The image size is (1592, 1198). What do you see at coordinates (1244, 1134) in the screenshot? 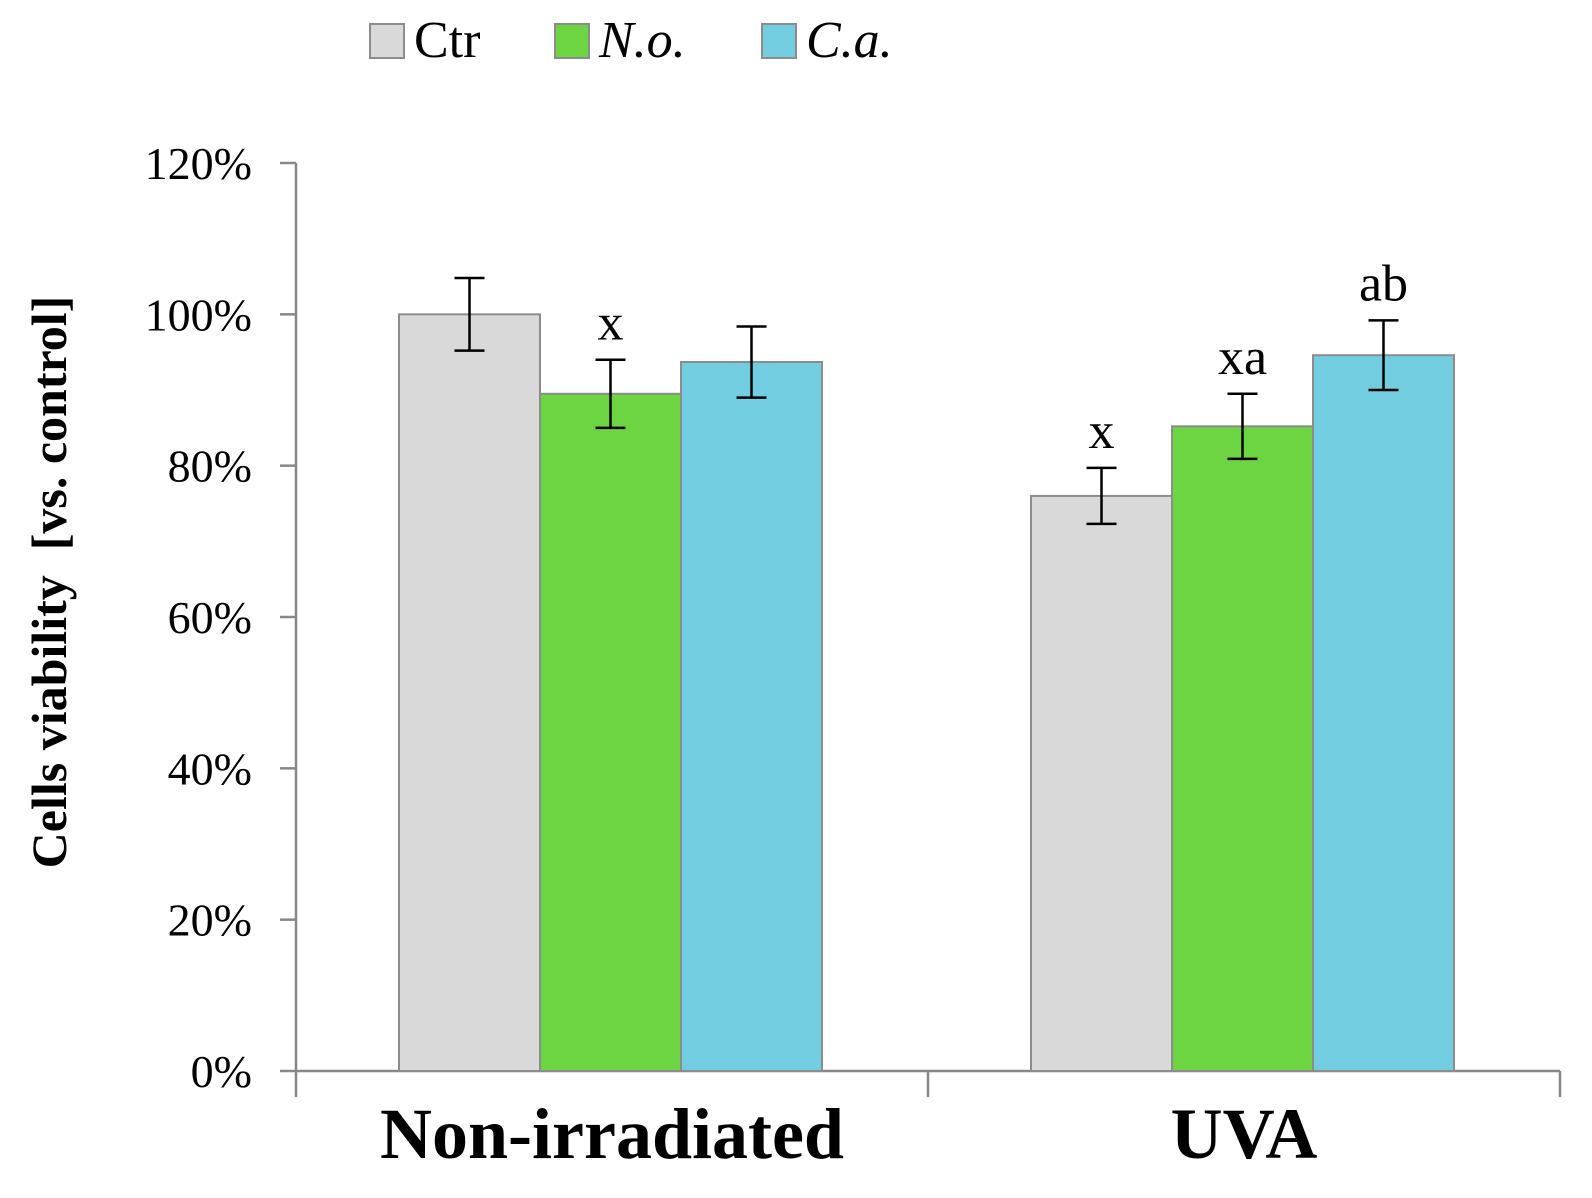
I see `x-category-label: UVA` at bounding box center [1244, 1134].